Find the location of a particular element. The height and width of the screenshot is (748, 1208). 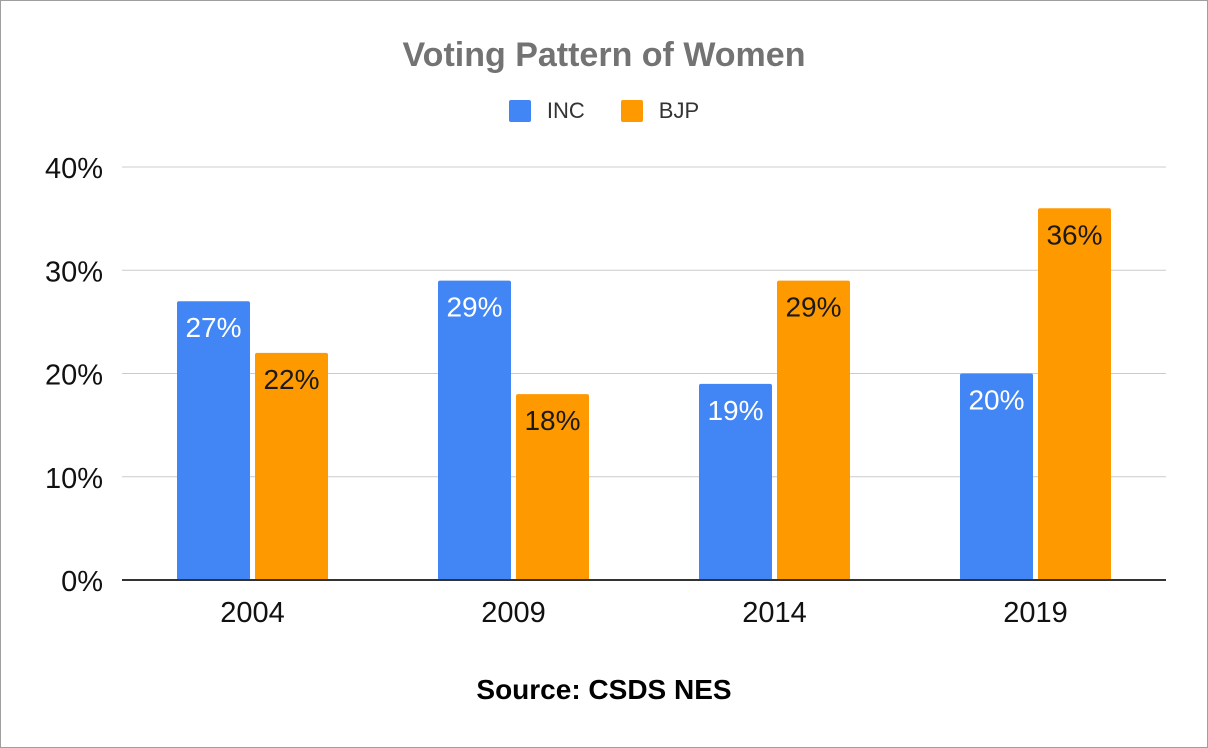

y-tick-label: 30% is located at coordinates (74, 272).